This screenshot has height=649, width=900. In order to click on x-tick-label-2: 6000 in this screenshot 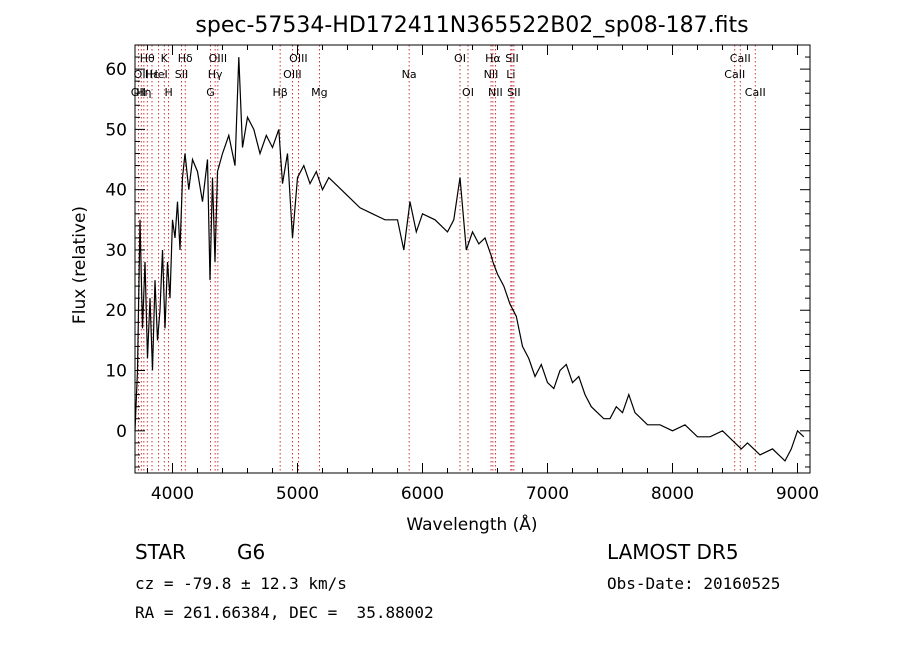, I will do `click(422, 494)`.